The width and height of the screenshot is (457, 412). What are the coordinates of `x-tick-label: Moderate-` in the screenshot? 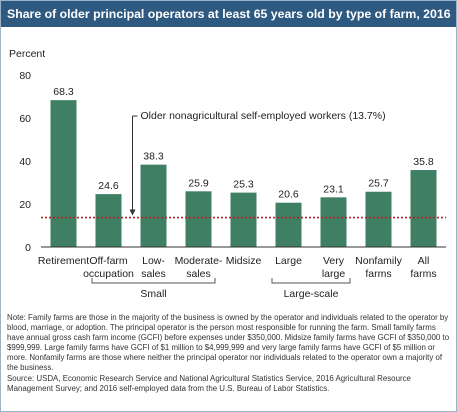 It's located at (199, 261).